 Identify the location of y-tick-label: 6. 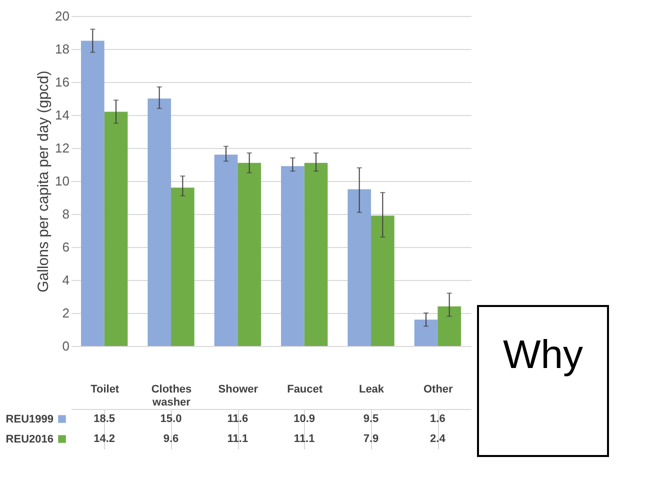
(66, 247).